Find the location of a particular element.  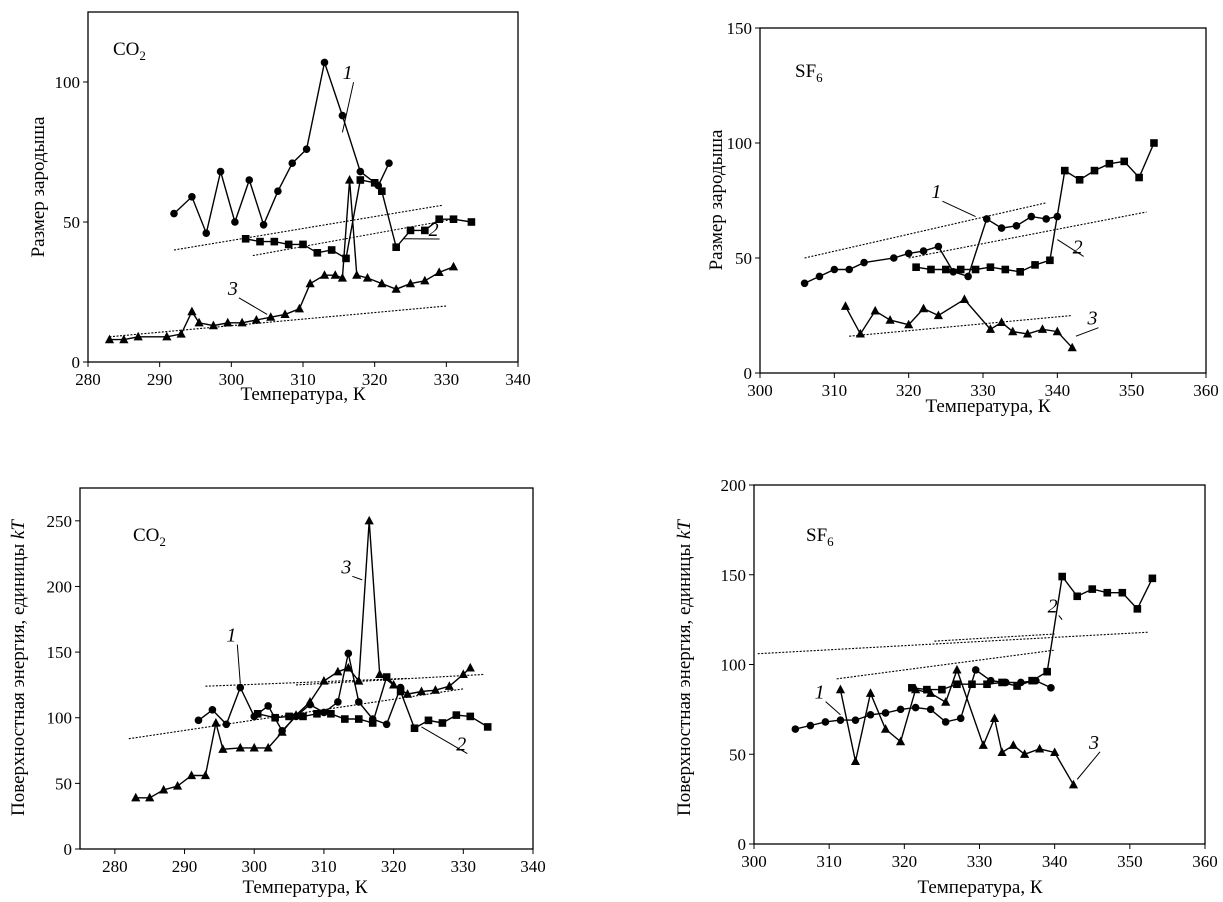

y-tick-label-4: 200 is located at coordinates (734, 485).